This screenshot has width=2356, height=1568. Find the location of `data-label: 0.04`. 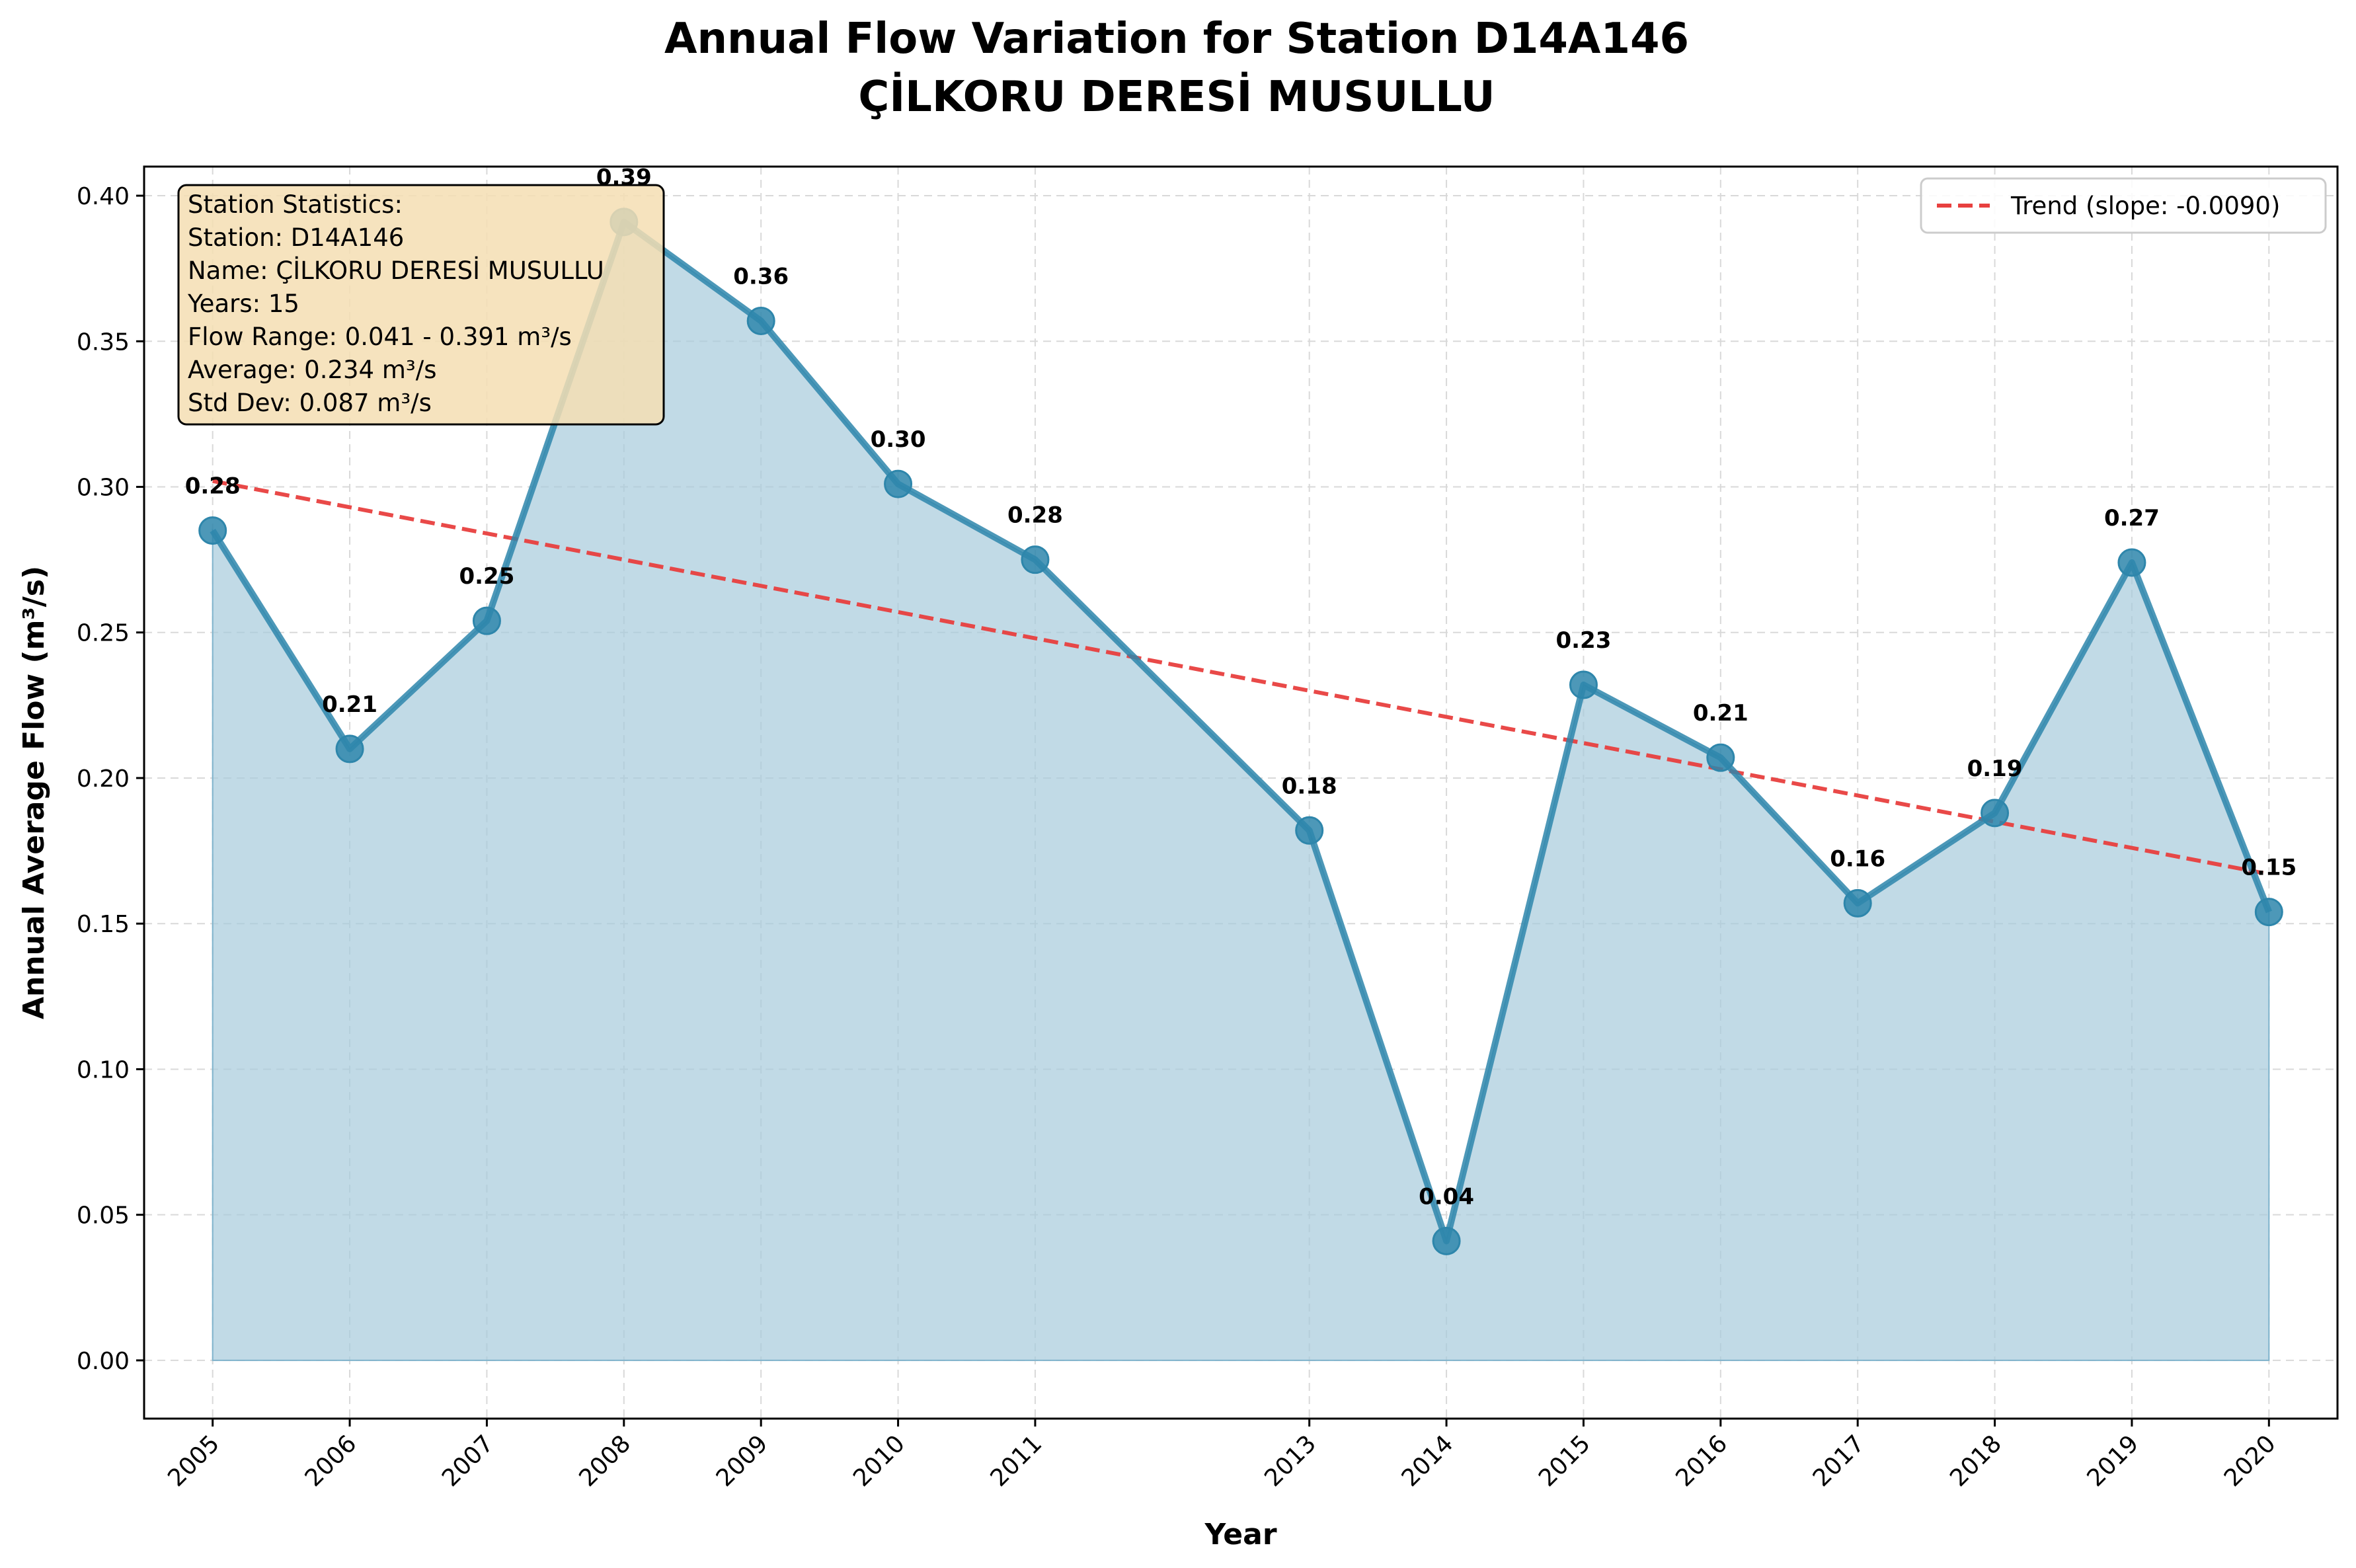

data-label: 0.04 is located at coordinates (1446, 1196).